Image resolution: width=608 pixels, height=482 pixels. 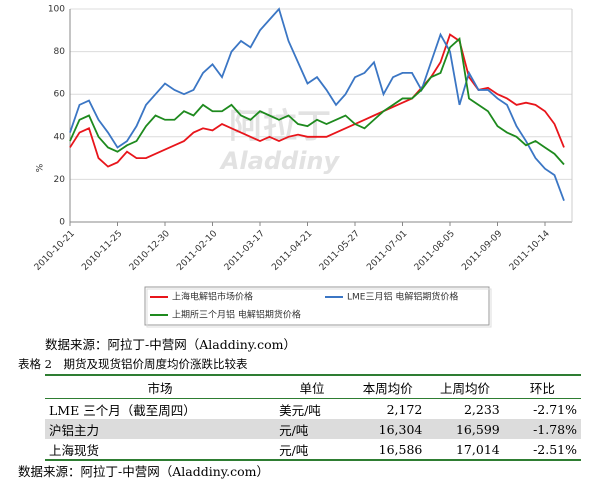 What do you see at coordinates (465, 429) in the screenshot?
I see `table-cell: 16,599` at bounding box center [465, 429].